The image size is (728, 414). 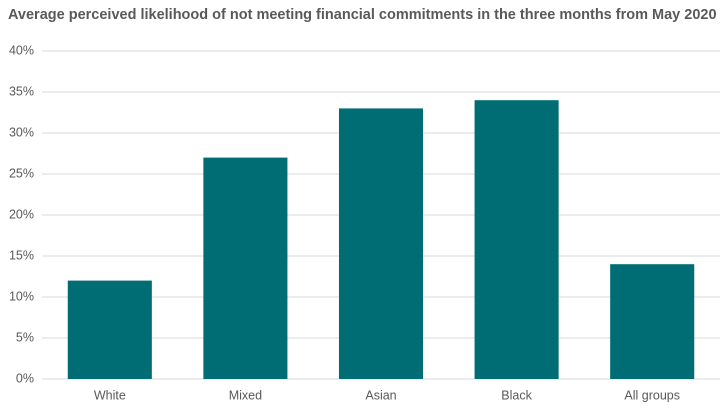 I want to click on y-tick-label: 20%, so click(x=21, y=214).